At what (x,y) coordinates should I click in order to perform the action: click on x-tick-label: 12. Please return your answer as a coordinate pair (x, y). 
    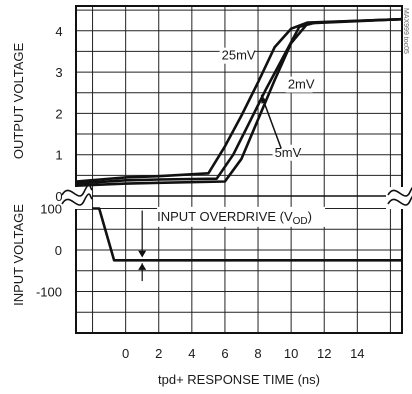
    Looking at the image, I should click on (324, 353).